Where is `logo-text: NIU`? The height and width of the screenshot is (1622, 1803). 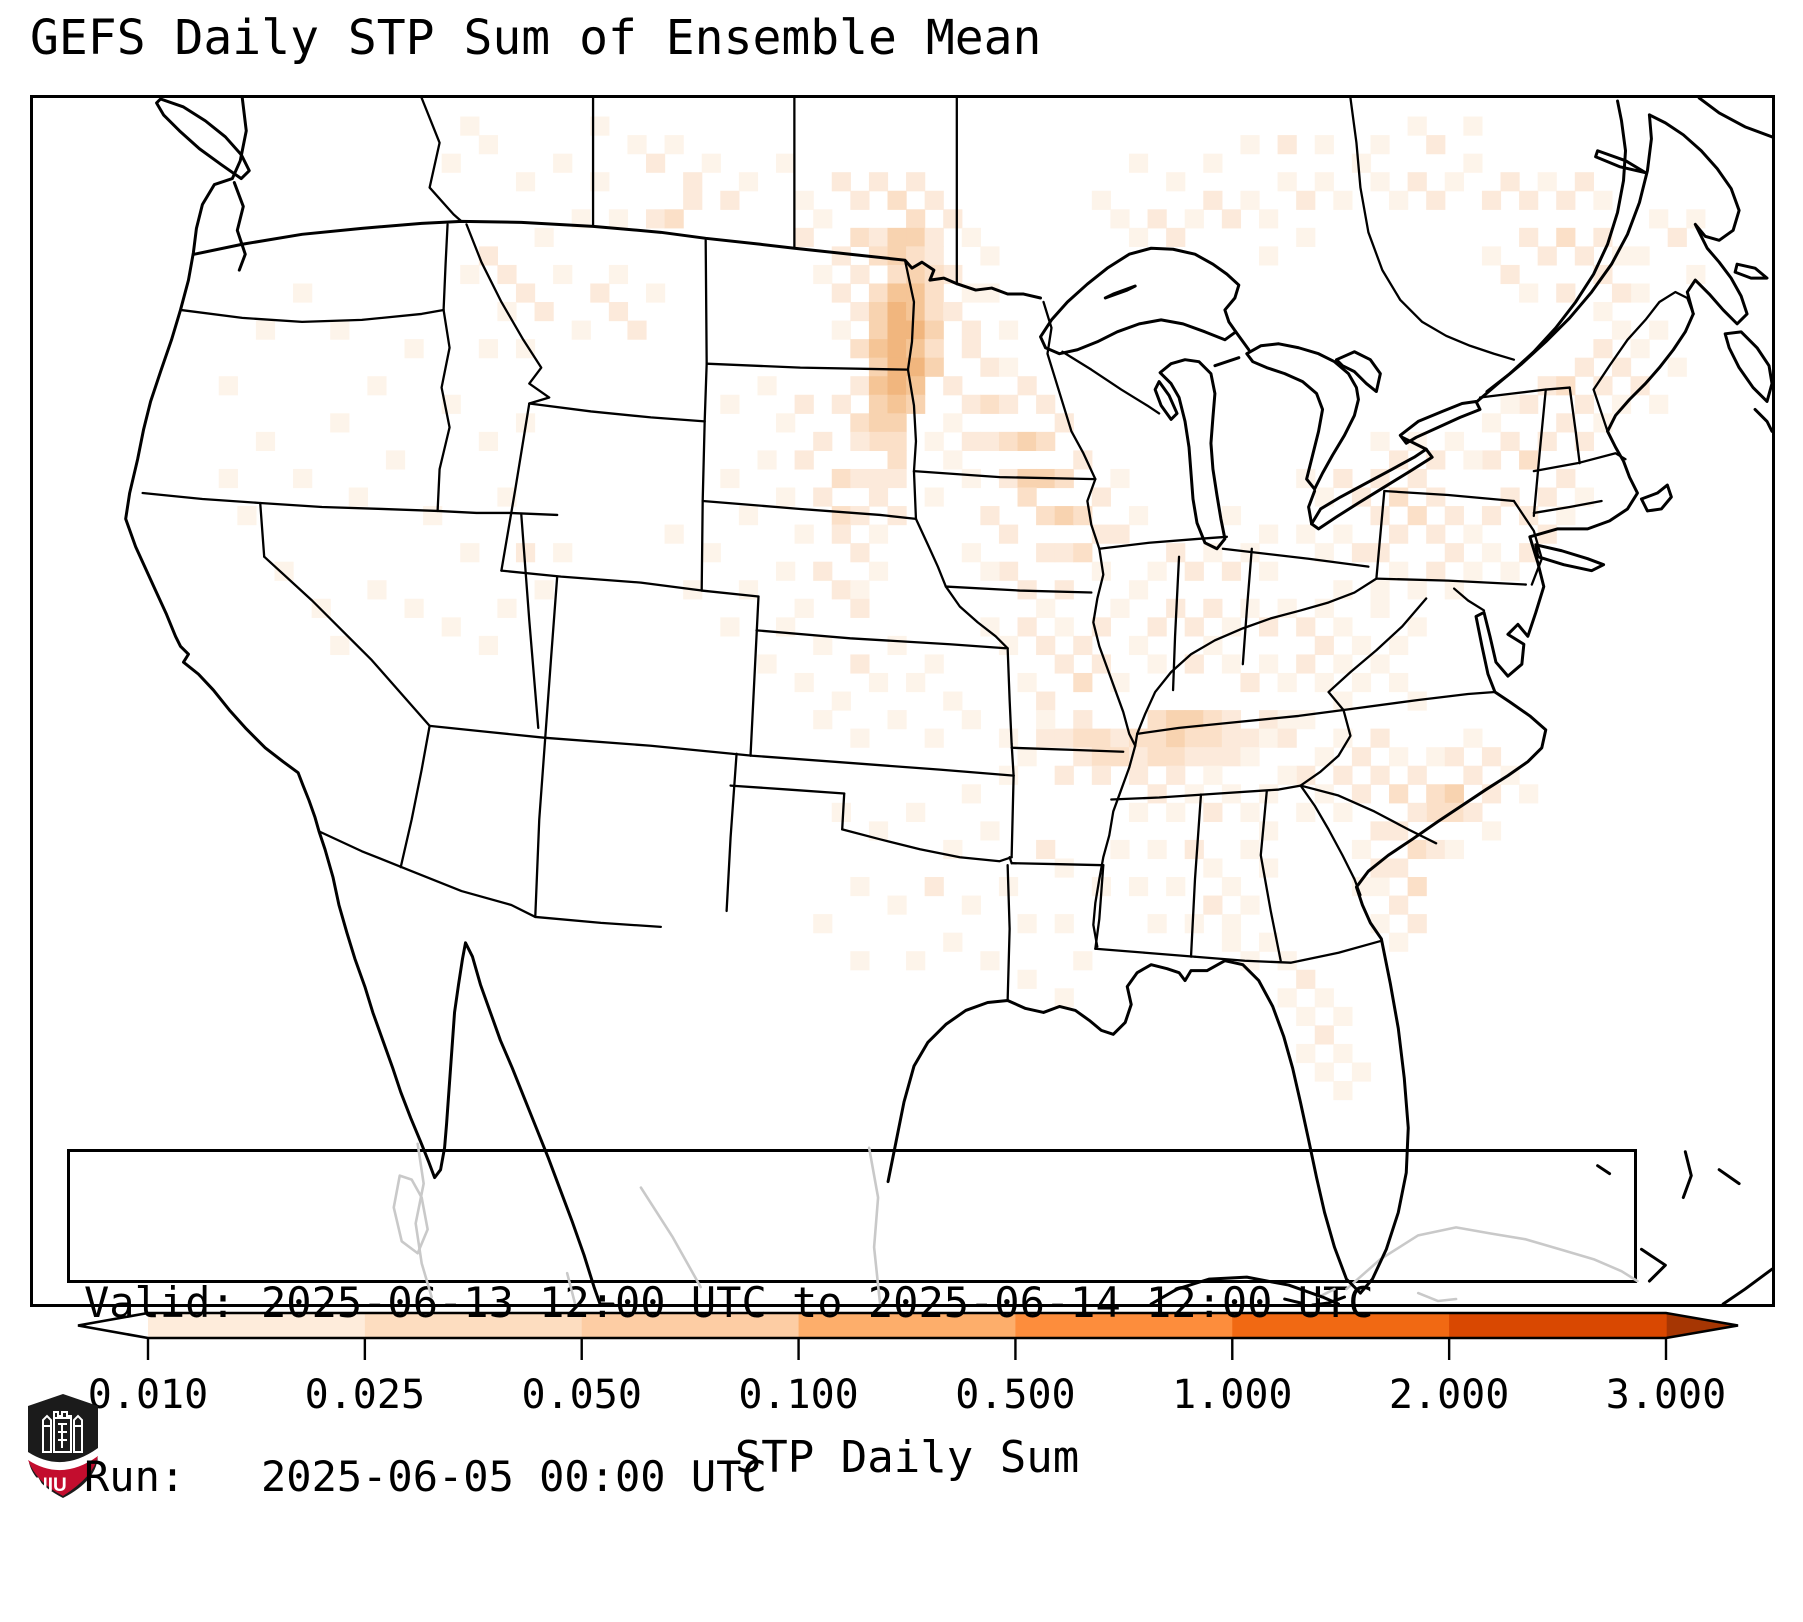 logo-text: NIU is located at coordinates (50, 1485).